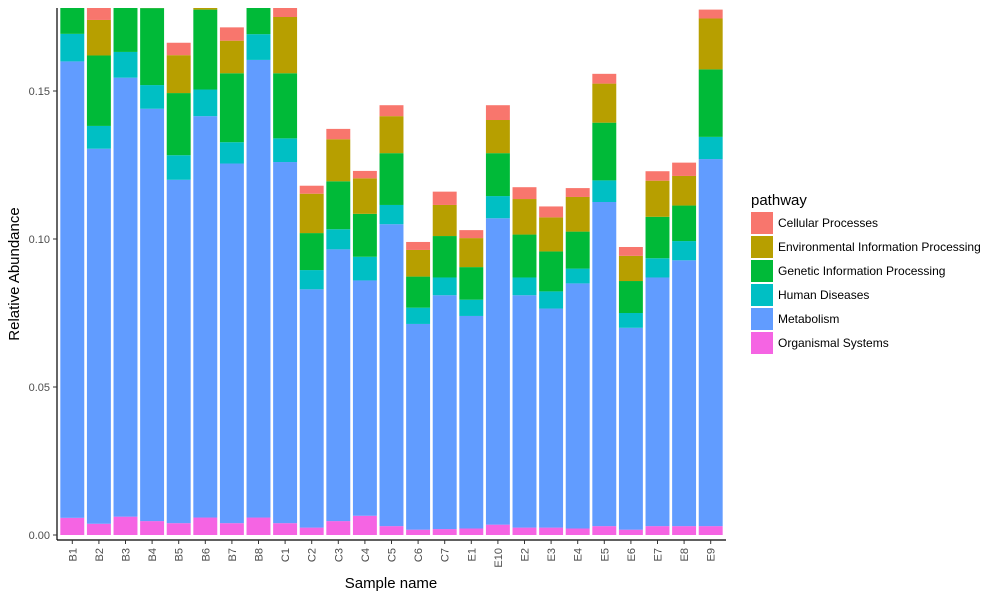  Describe the element at coordinates (180, 554) in the screenshot. I see `x-tick-label: B5` at that location.